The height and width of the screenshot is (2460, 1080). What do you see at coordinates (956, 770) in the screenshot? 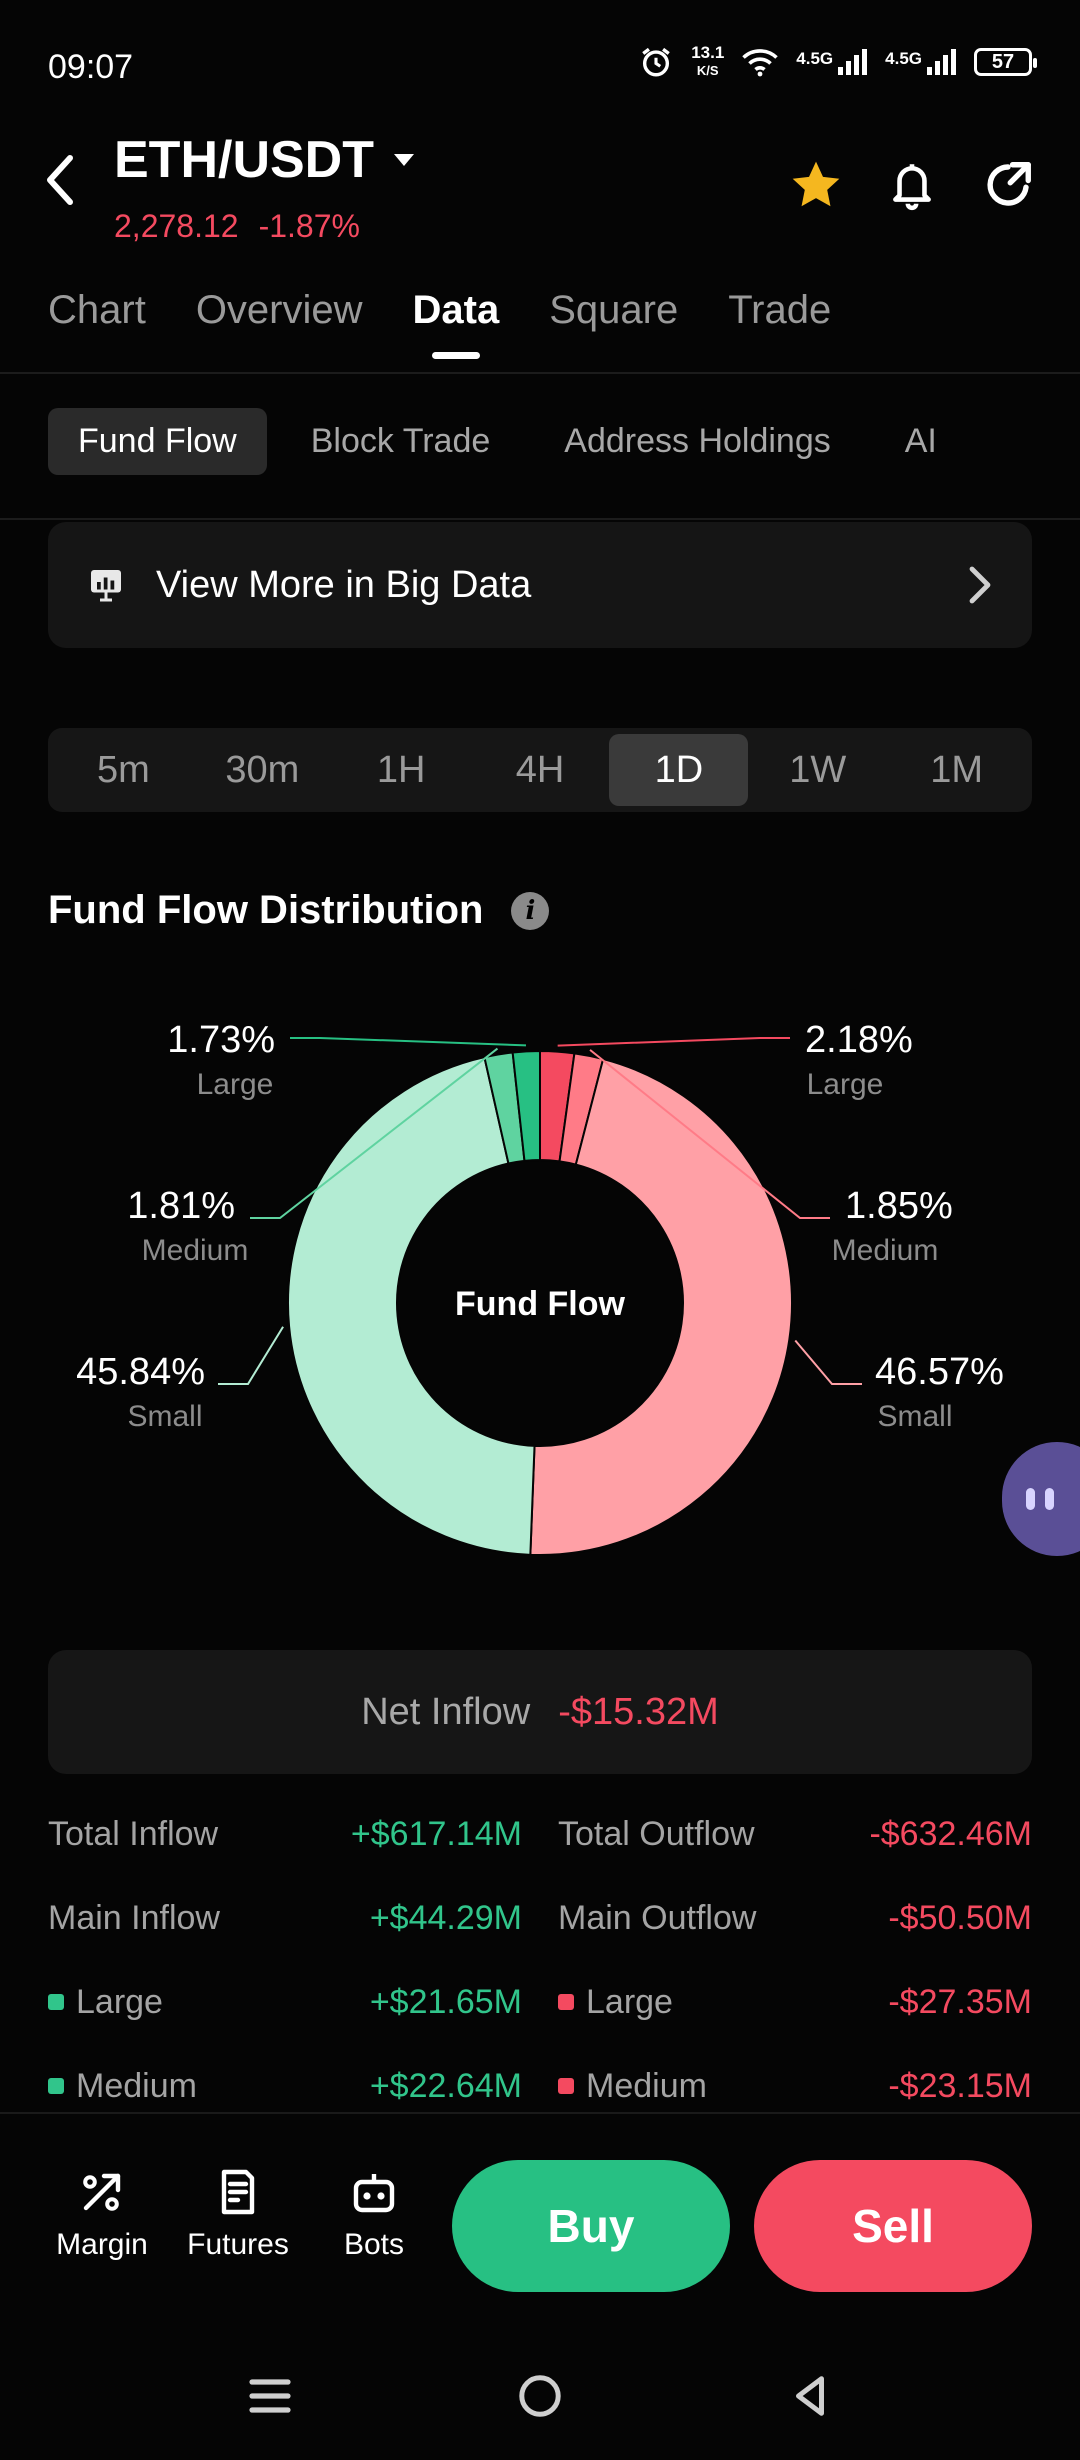
I see `period-1m: 1M` at bounding box center [956, 770].